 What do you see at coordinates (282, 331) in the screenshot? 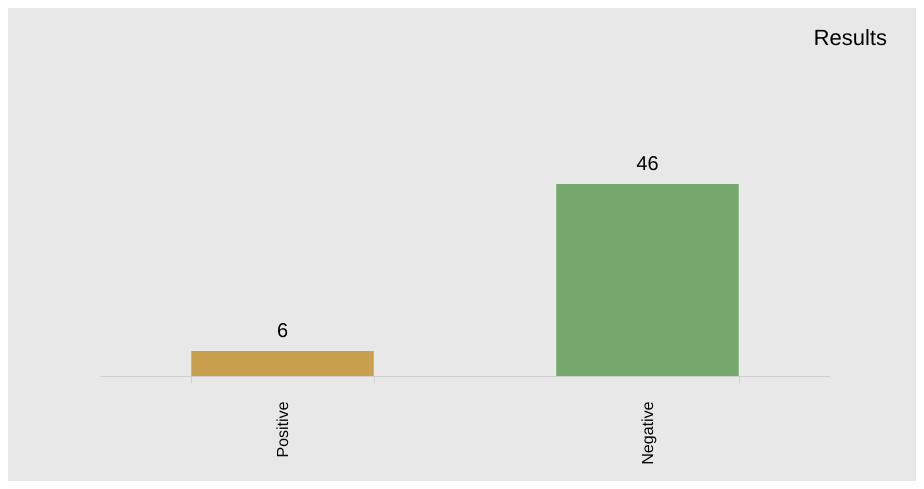
I see `data-label: 6` at bounding box center [282, 331].